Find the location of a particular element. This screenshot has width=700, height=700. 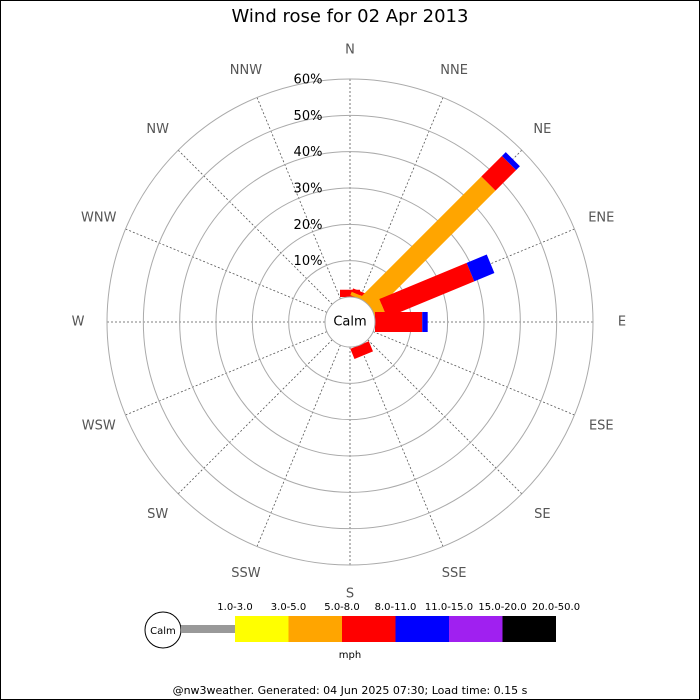

r-tick-label: 10% is located at coordinates (308, 261).